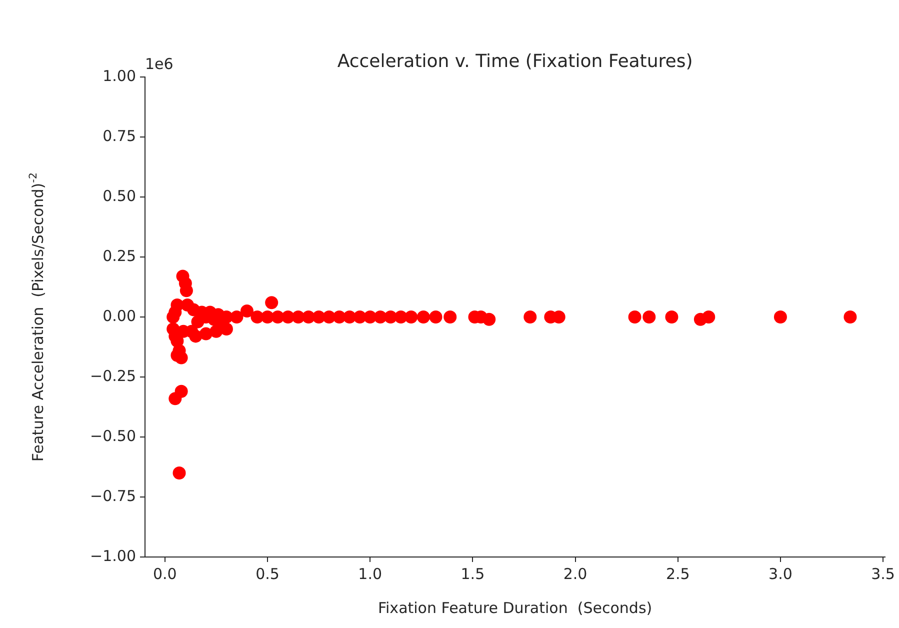 This screenshot has height=628, width=899. I want to click on x-tick-label: 3.0, so click(780, 573).